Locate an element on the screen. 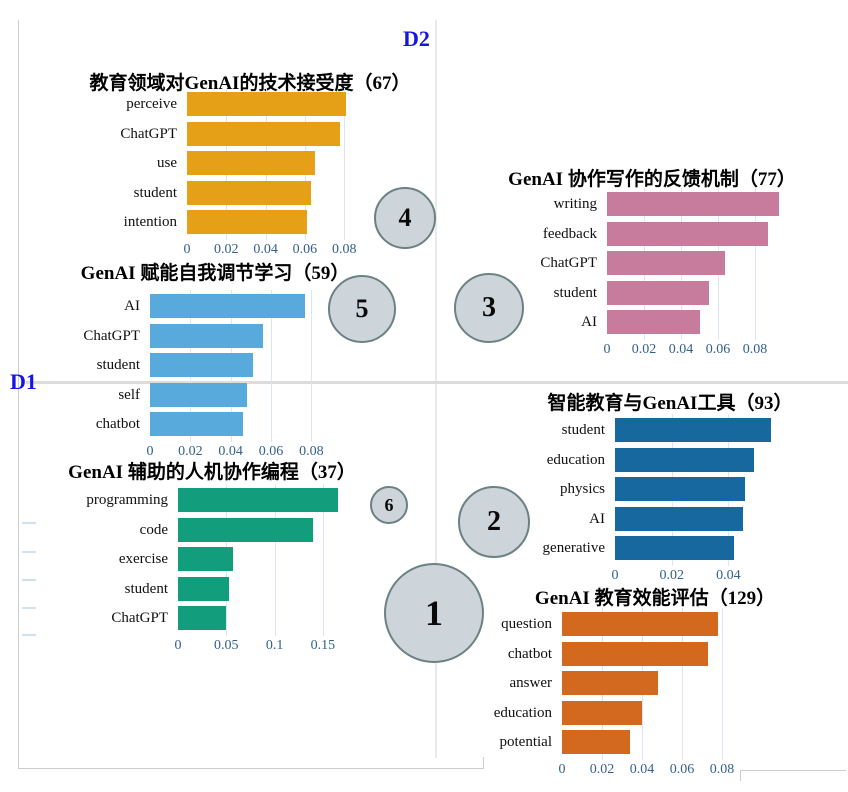  bubble-number: 1 is located at coordinates (434, 613).